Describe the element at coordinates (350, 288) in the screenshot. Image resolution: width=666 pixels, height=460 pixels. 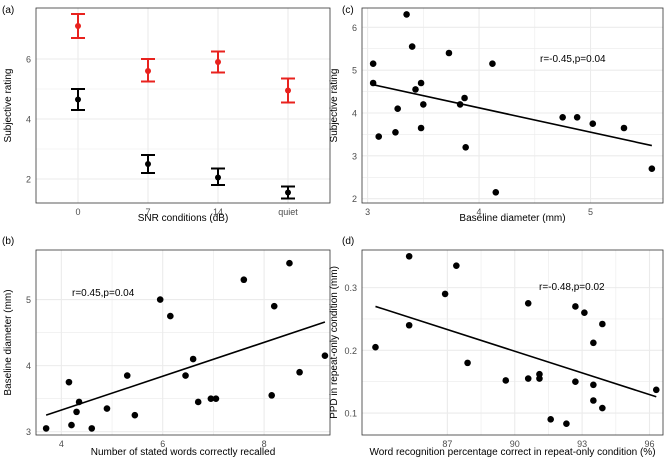
I see `y-tick-label: 0.3` at that location.